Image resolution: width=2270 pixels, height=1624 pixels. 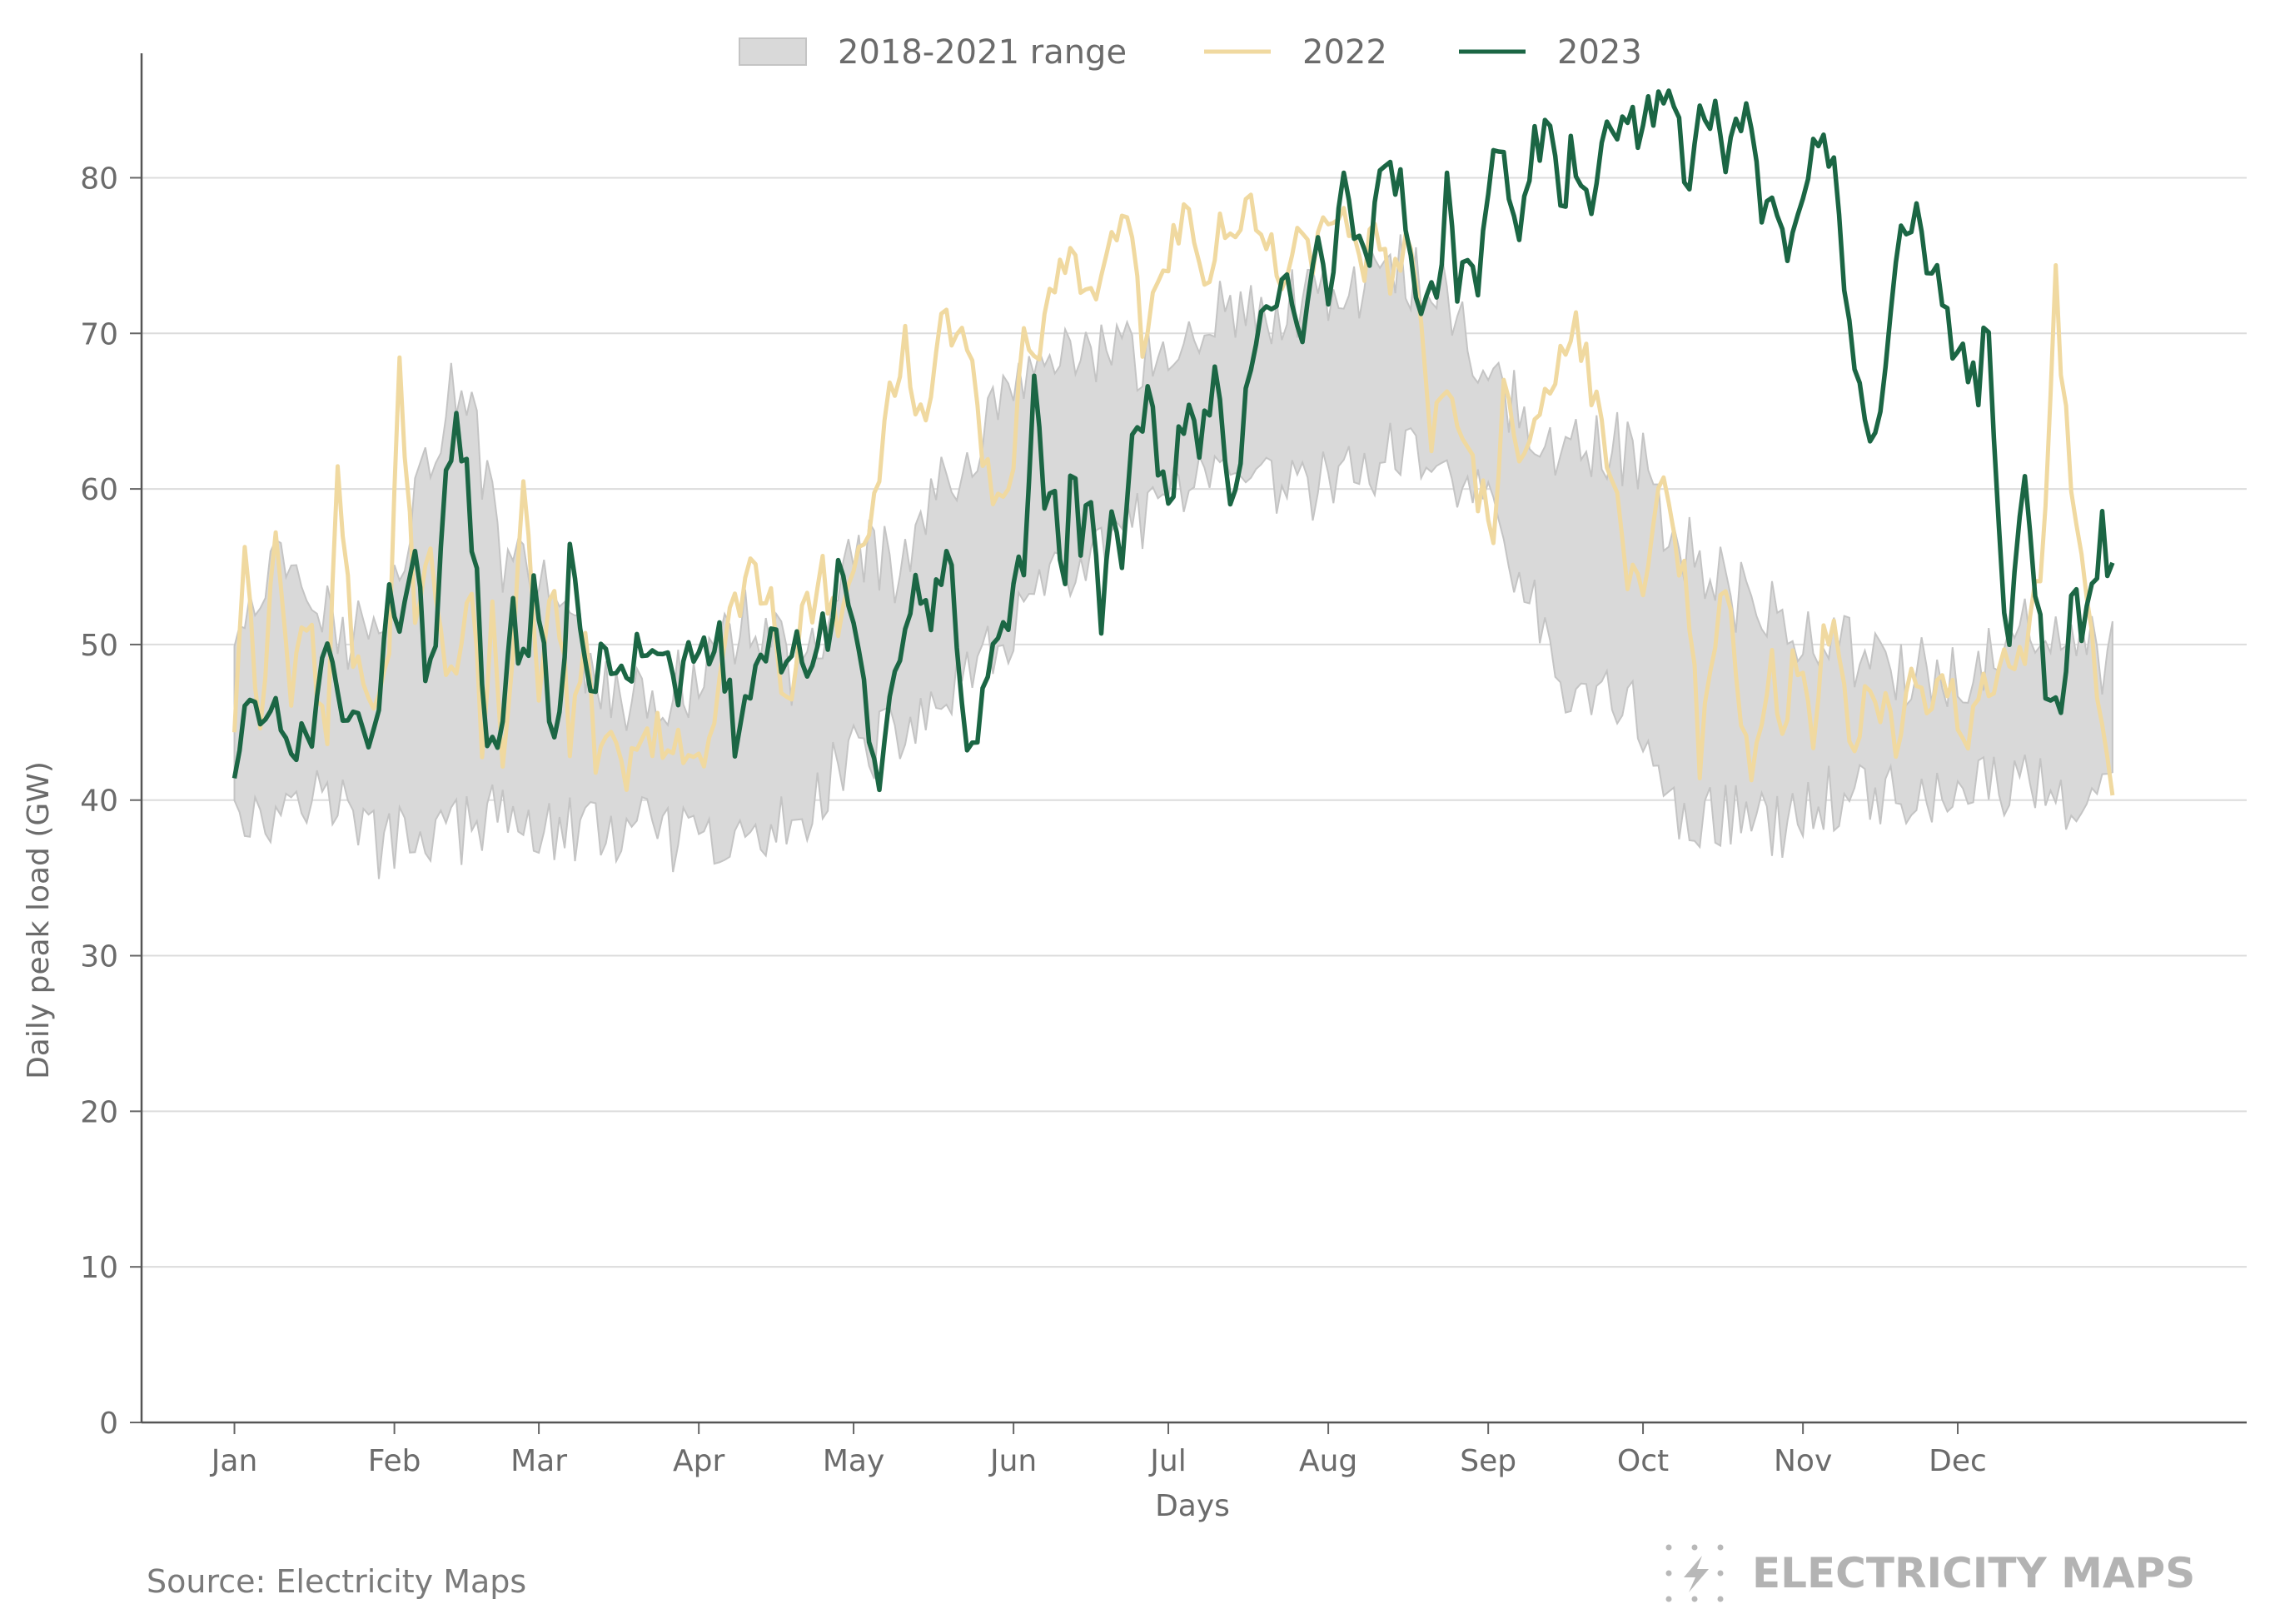 I want to click on legend-label: 2022, so click(x=1345, y=52).